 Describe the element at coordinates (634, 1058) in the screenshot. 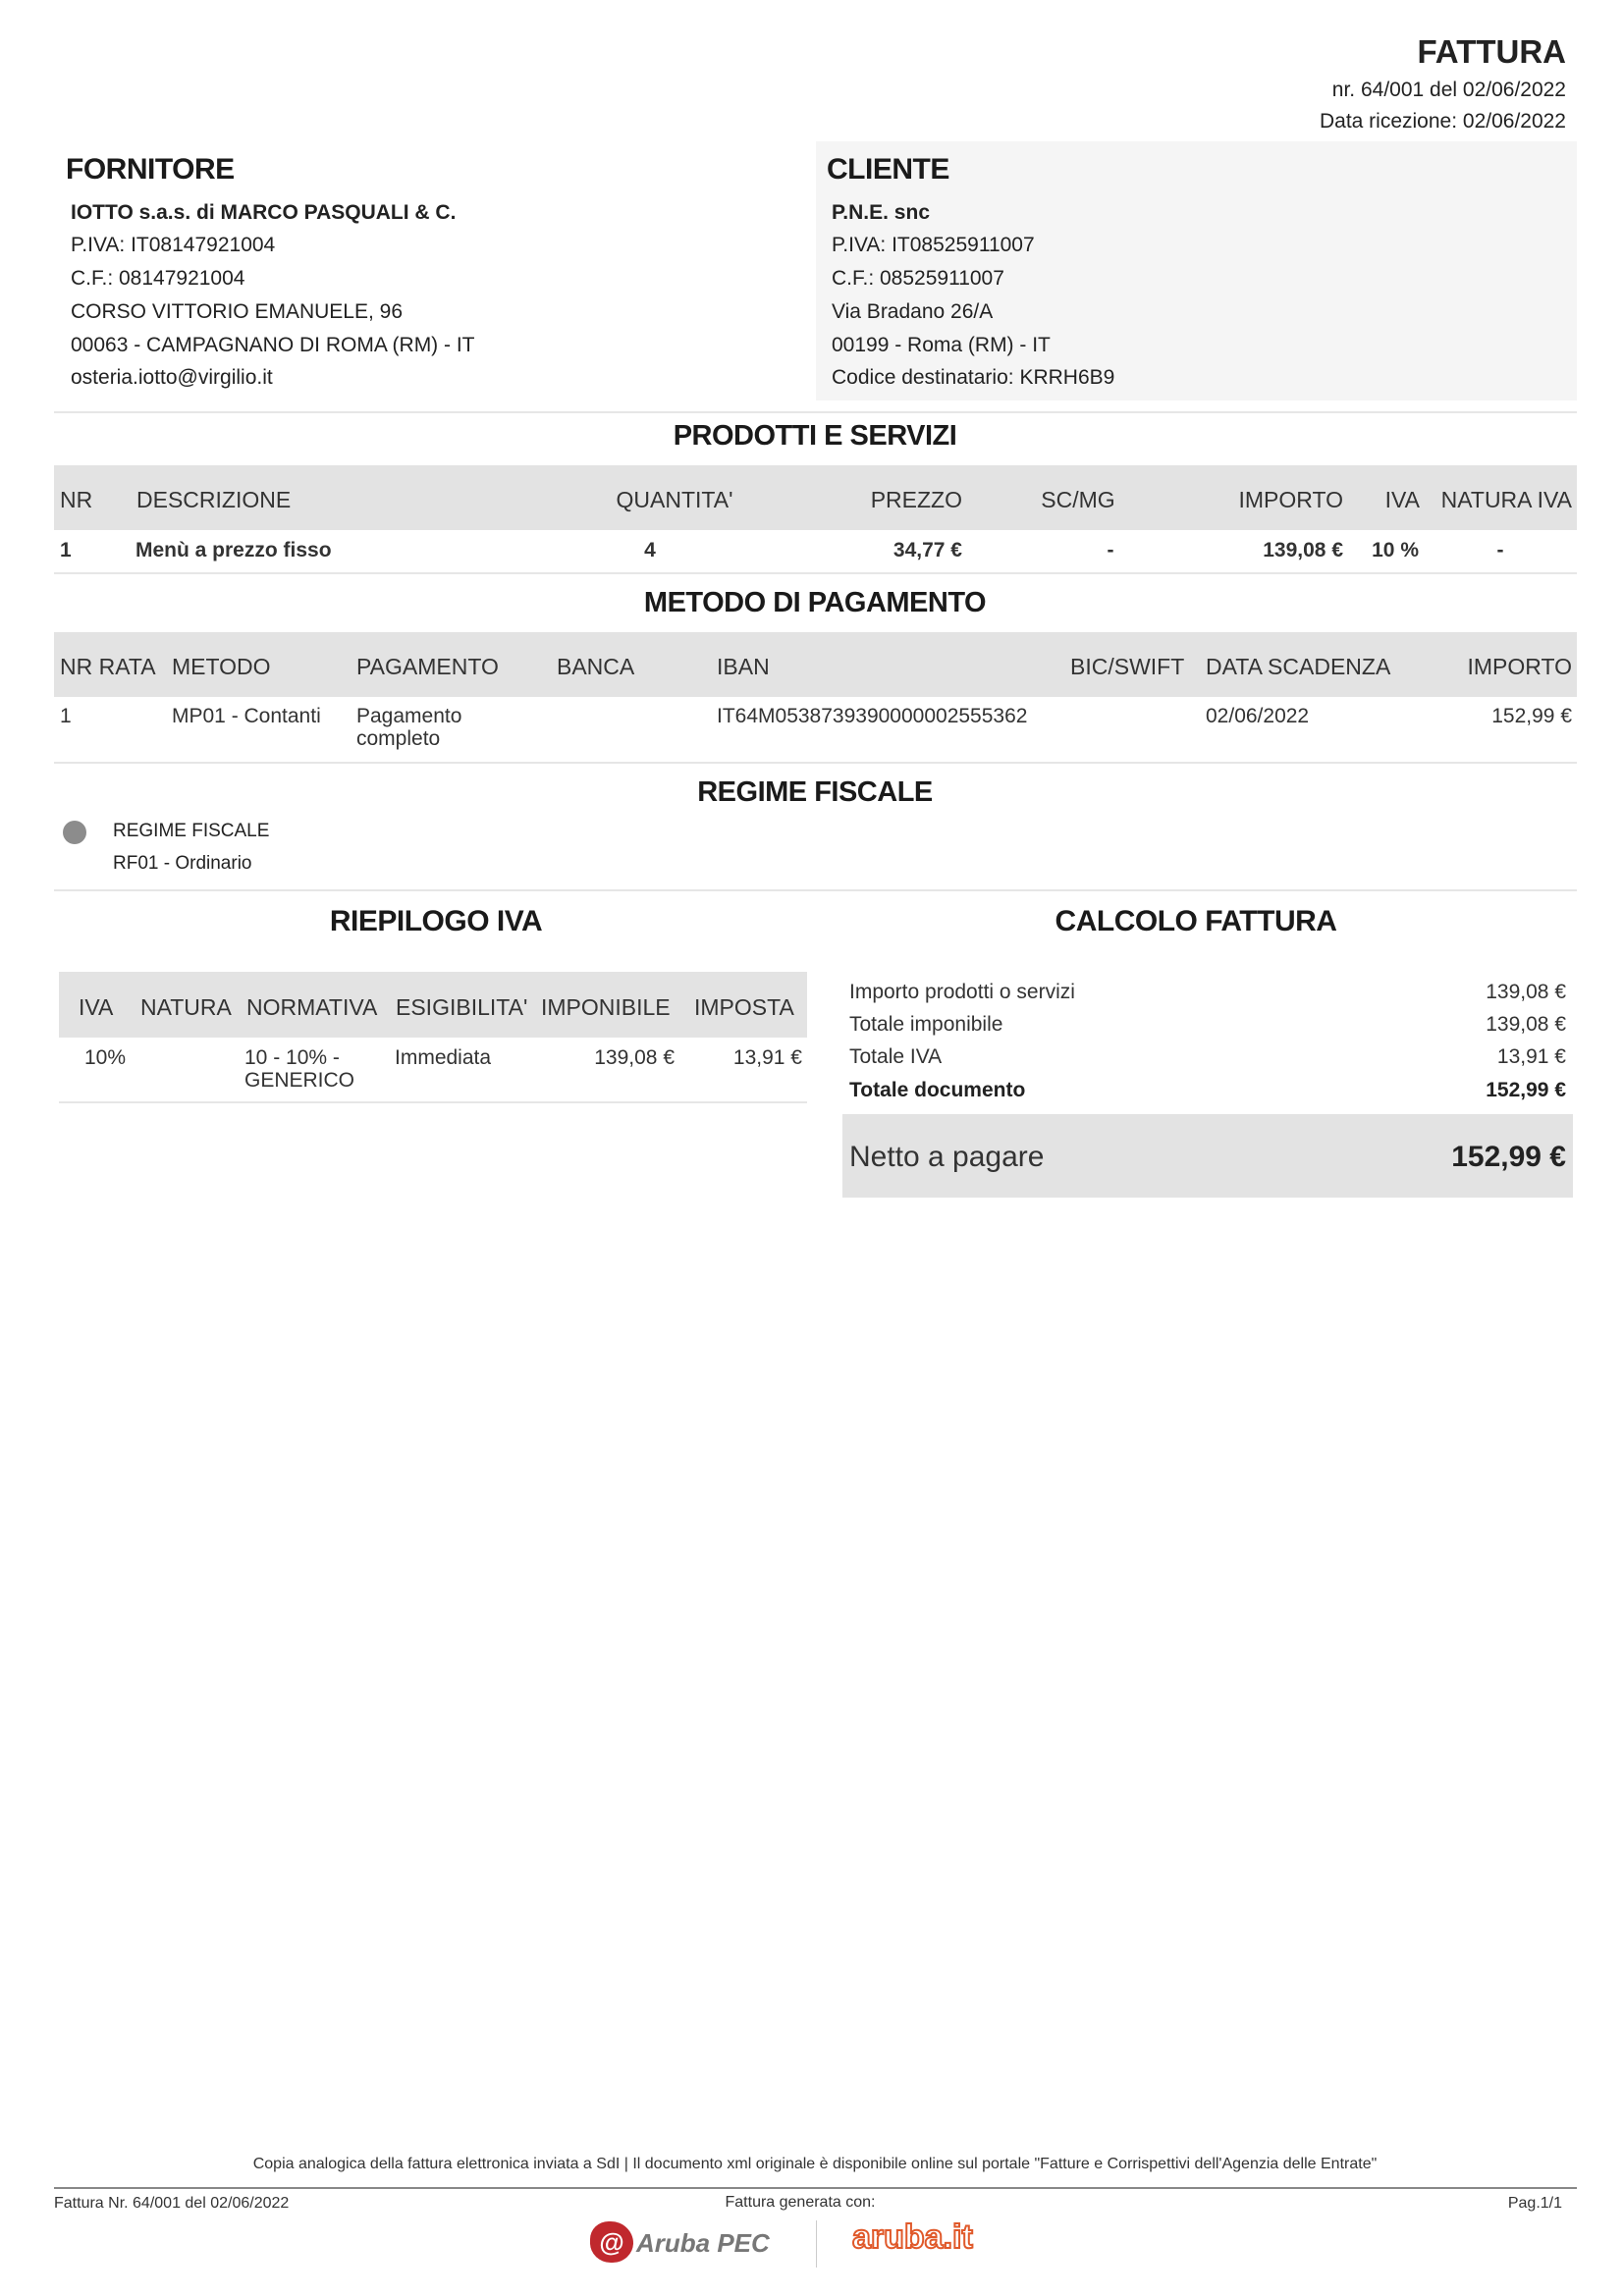

I see `cell-imponibile: 139,08 €` at that location.